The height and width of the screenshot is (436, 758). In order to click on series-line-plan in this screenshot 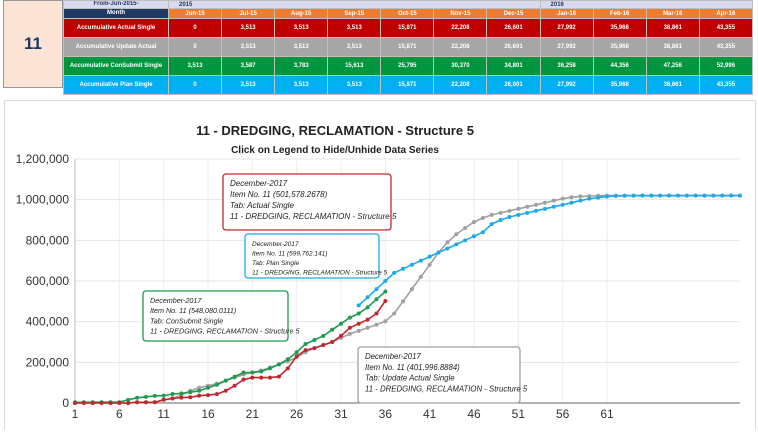, I will do `click(549, 250)`.